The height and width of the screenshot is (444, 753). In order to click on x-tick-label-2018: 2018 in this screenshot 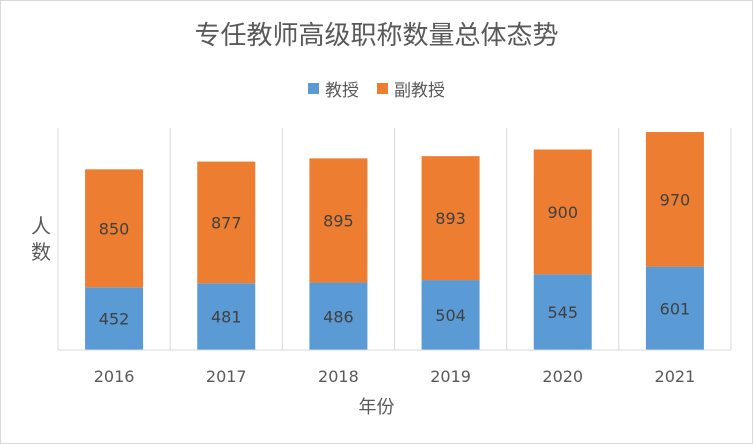, I will do `click(338, 376)`.